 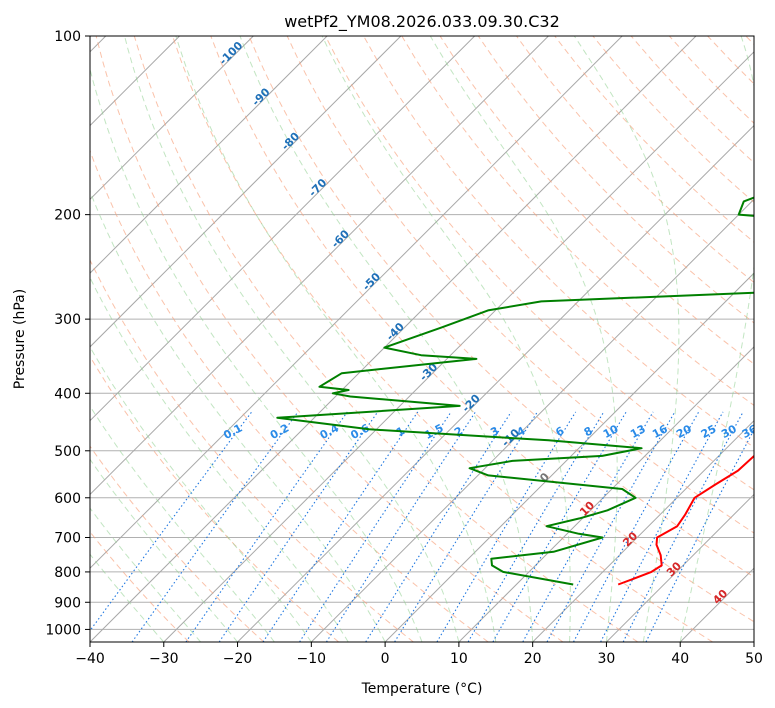 What do you see at coordinates (67, 320) in the screenshot?
I see `y-tick-label: 300` at bounding box center [67, 320].